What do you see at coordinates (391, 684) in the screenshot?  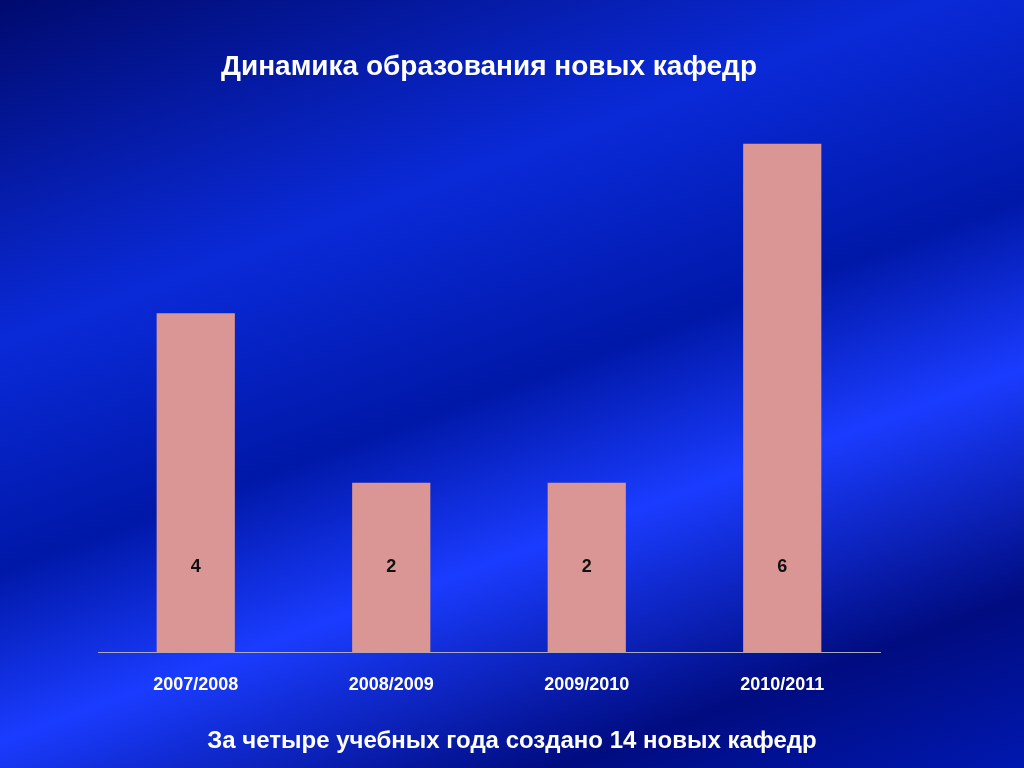 I see `x-tick-label: 2008/2009` at bounding box center [391, 684].